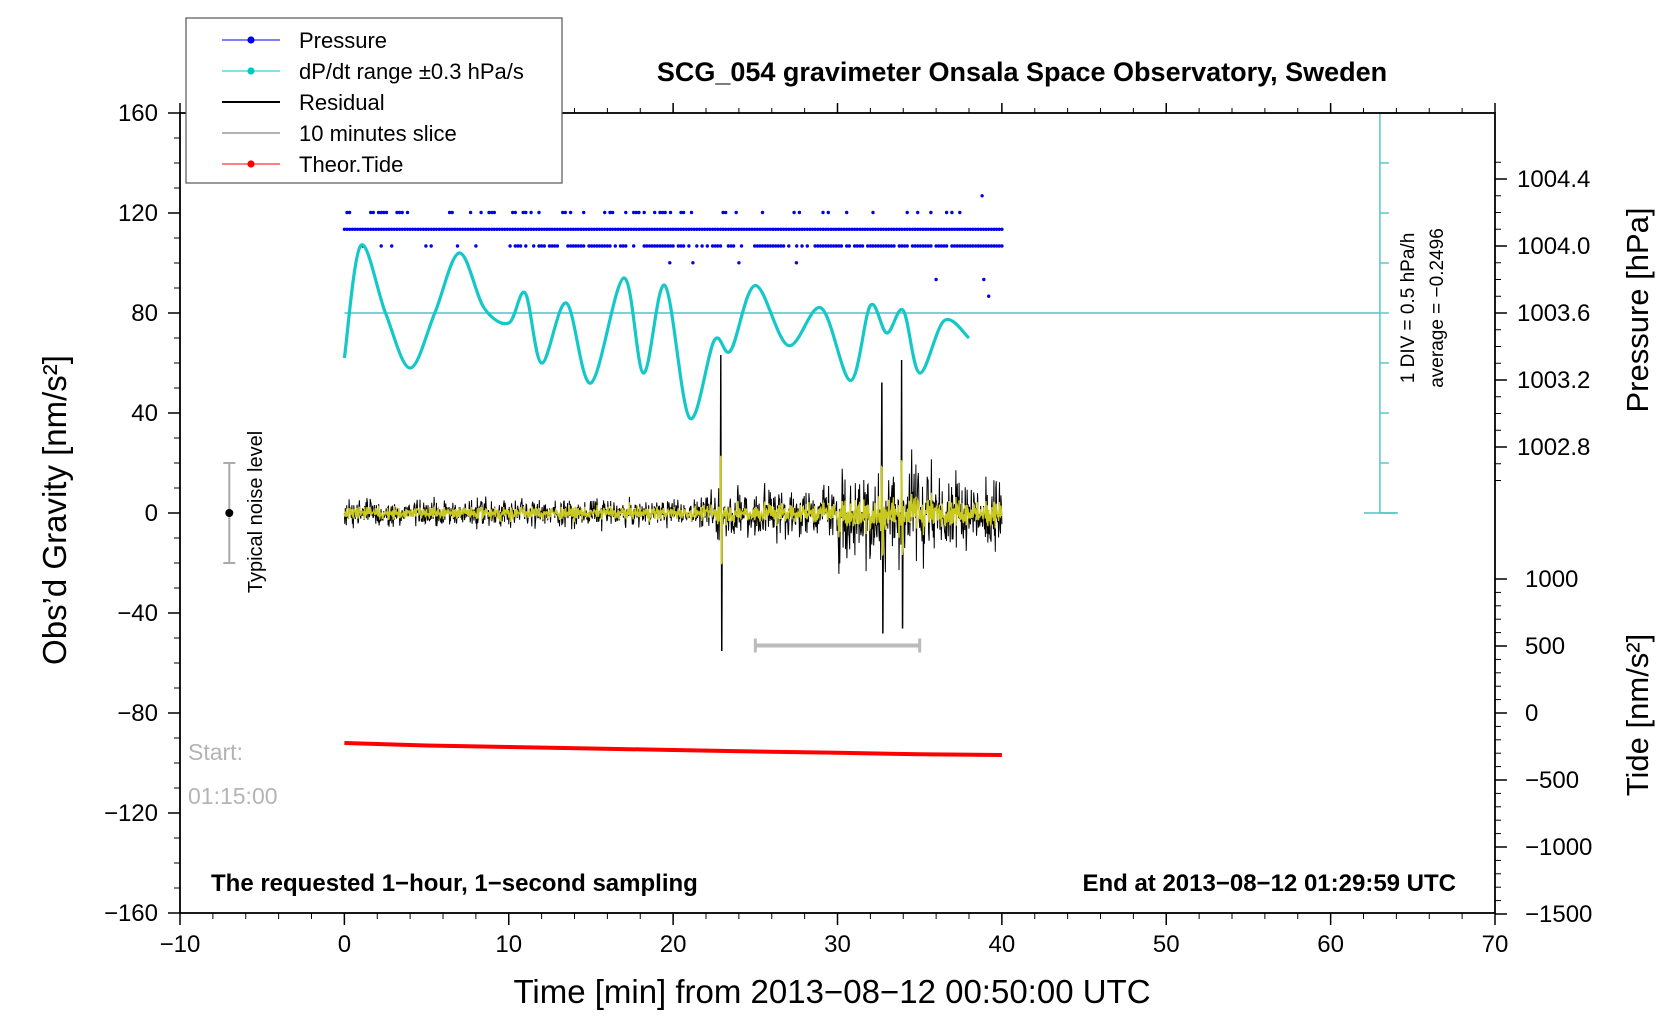  I want to click on y-axis-label-left: Obs’d Gravity [nm/s²], so click(54, 510).